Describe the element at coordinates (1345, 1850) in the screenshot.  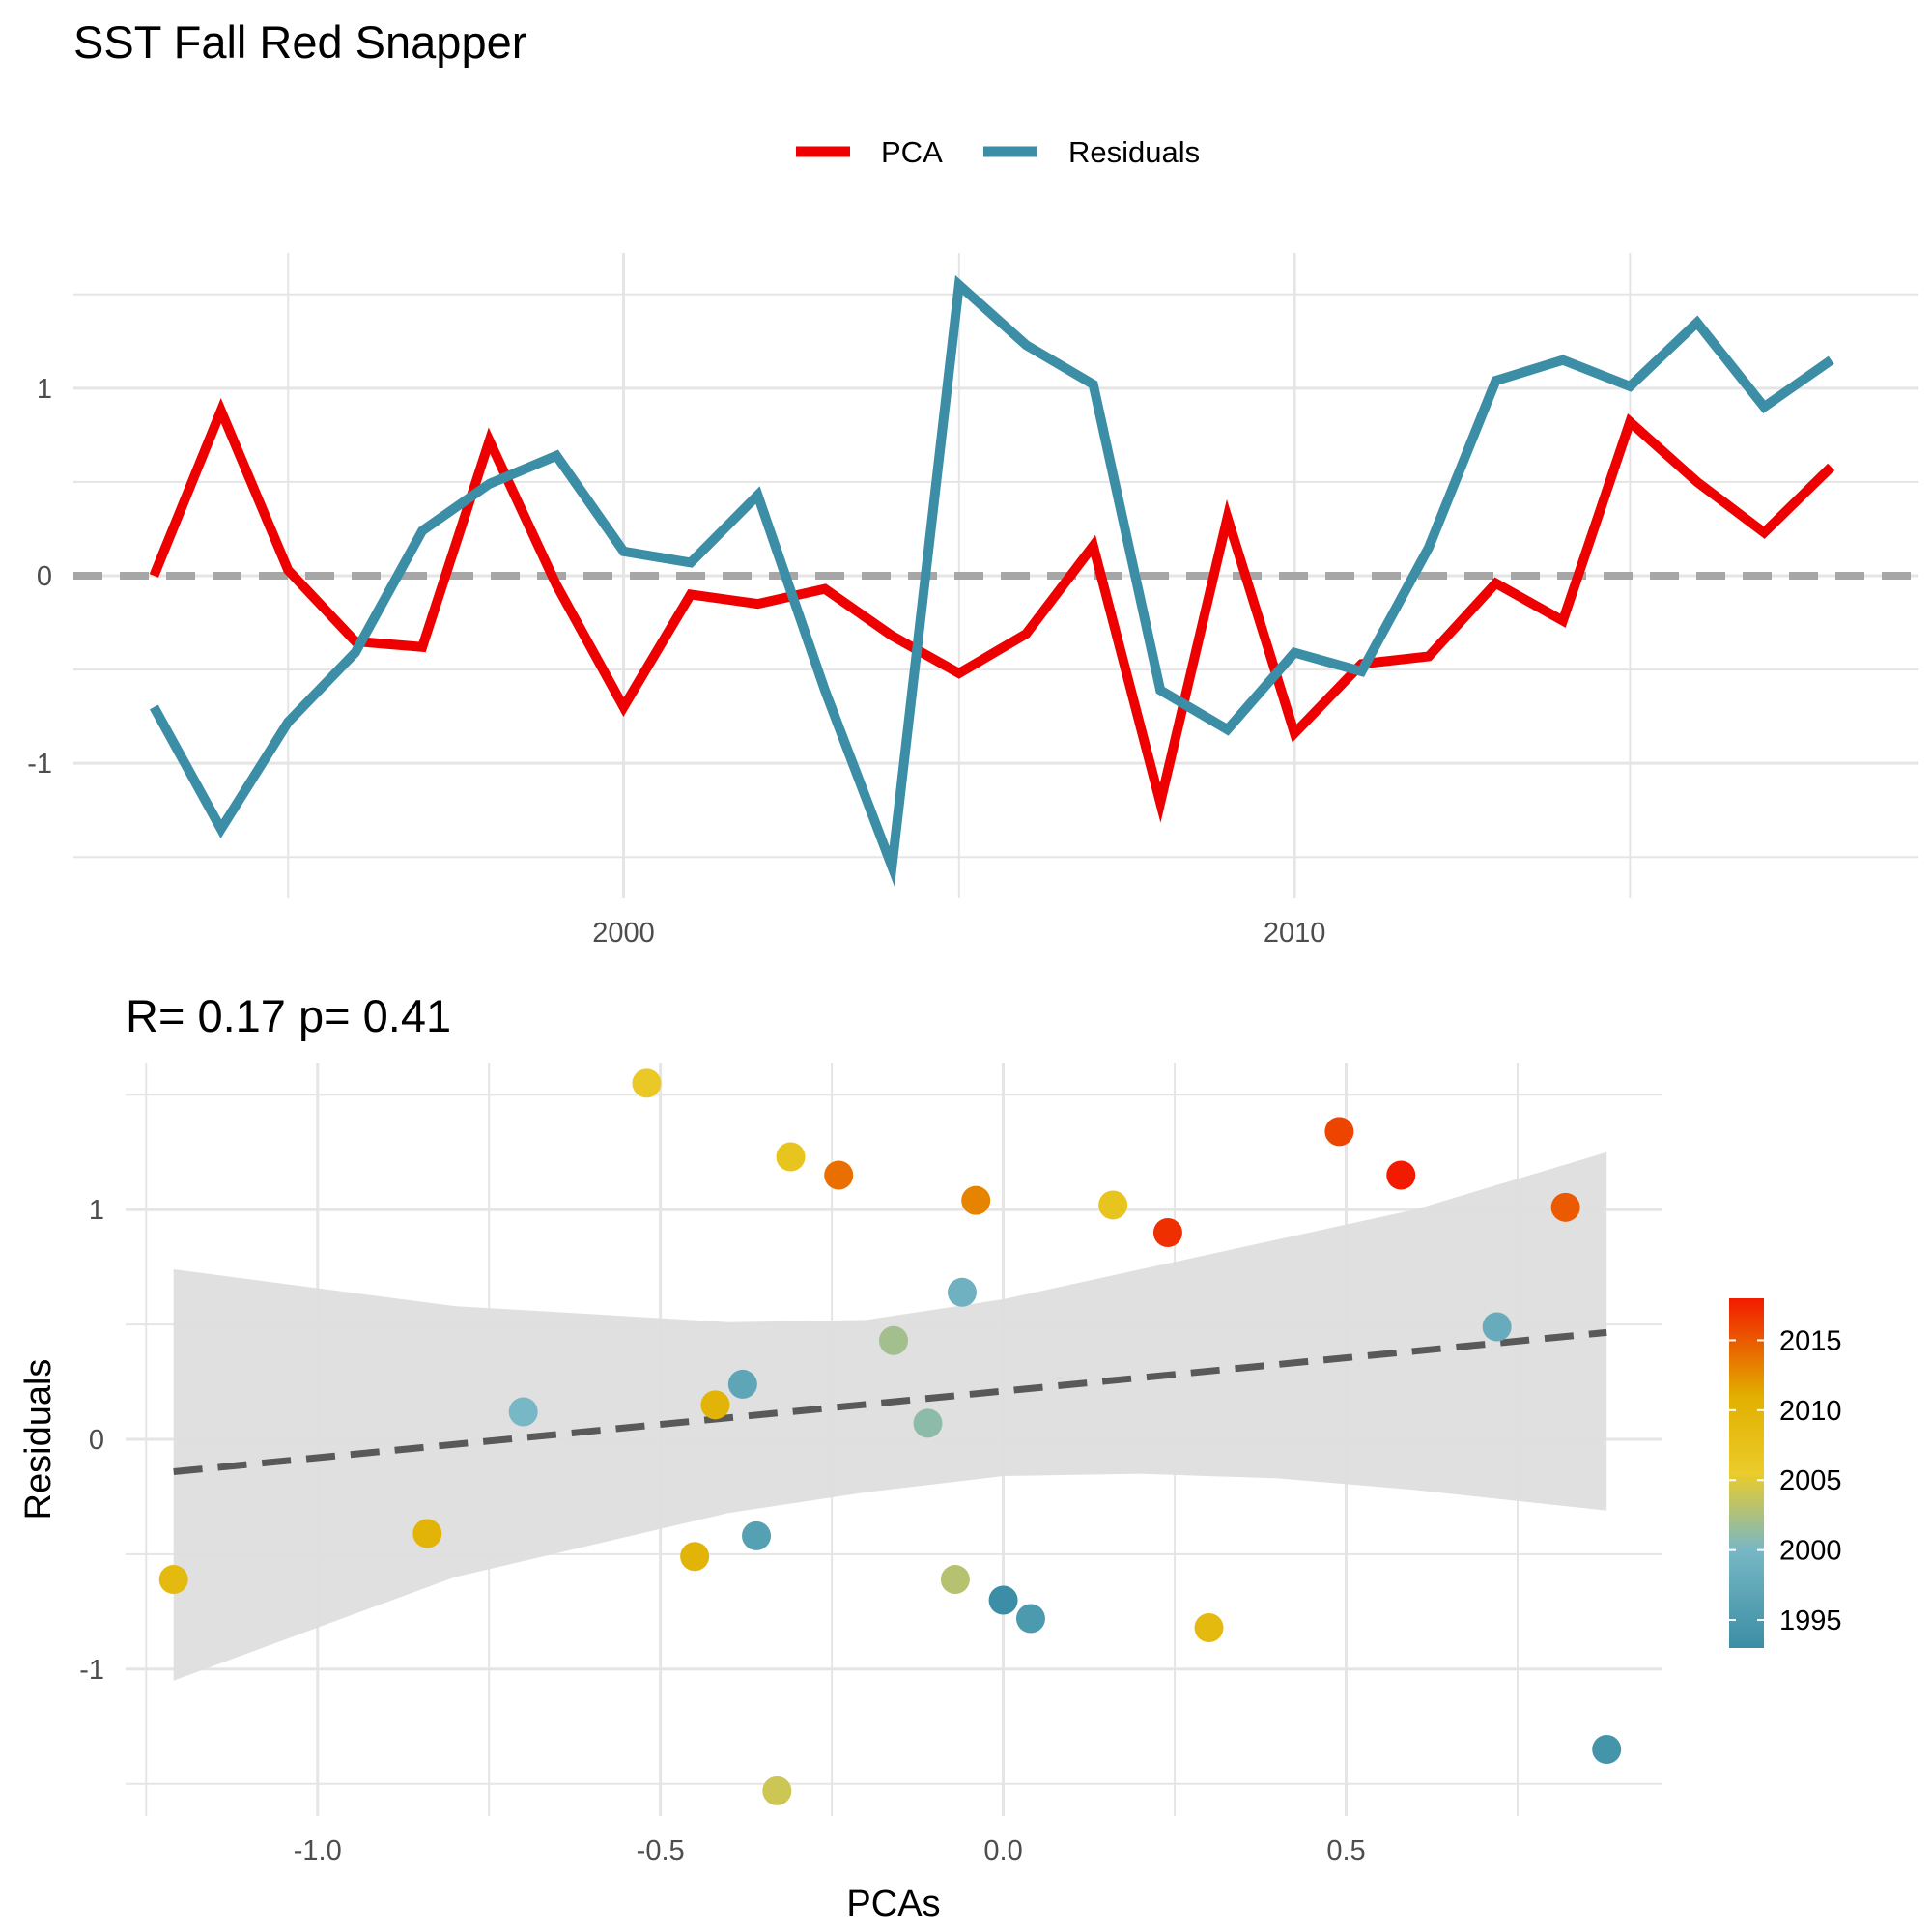
I see `x-tick-label: 0.5` at that location.